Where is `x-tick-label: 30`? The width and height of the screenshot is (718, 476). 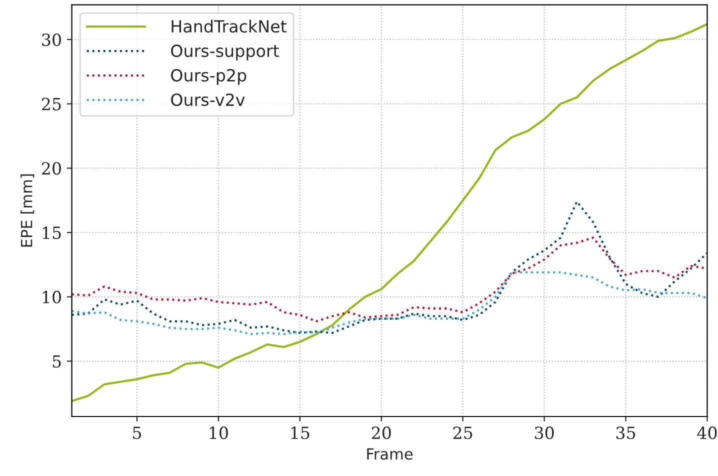
x-tick-label: 30 is located at coordinates (544, 433).